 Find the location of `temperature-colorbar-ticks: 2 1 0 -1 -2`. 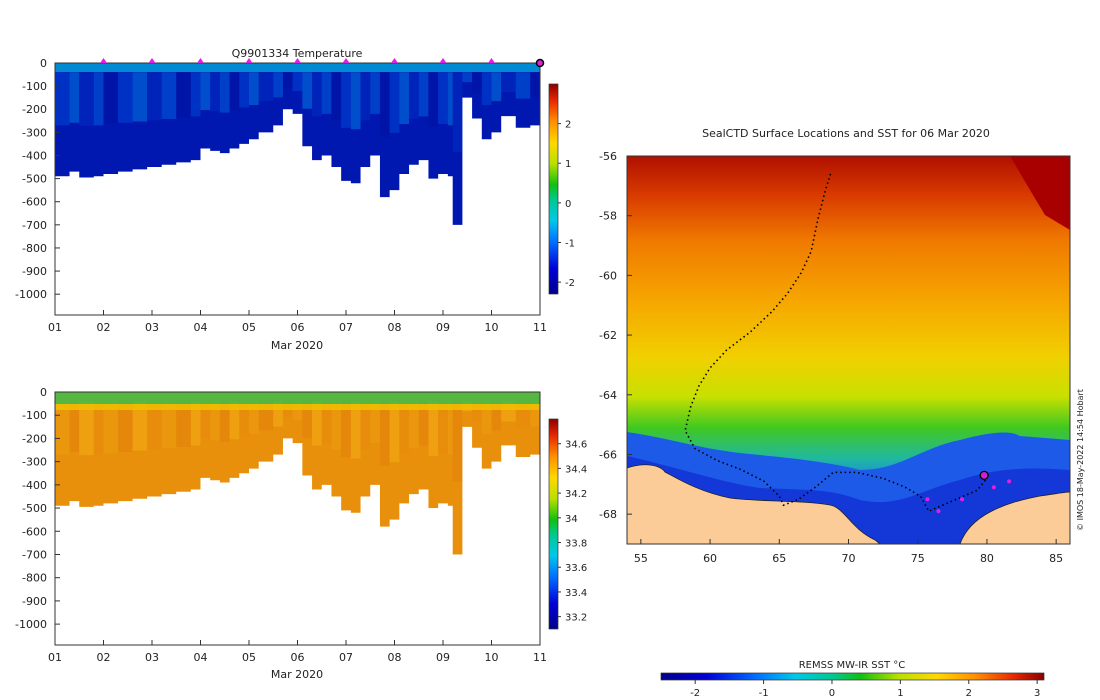

temperature-colorbar-ticks: 2 1 0 -1 -2 is located at coordinates (566, 204).